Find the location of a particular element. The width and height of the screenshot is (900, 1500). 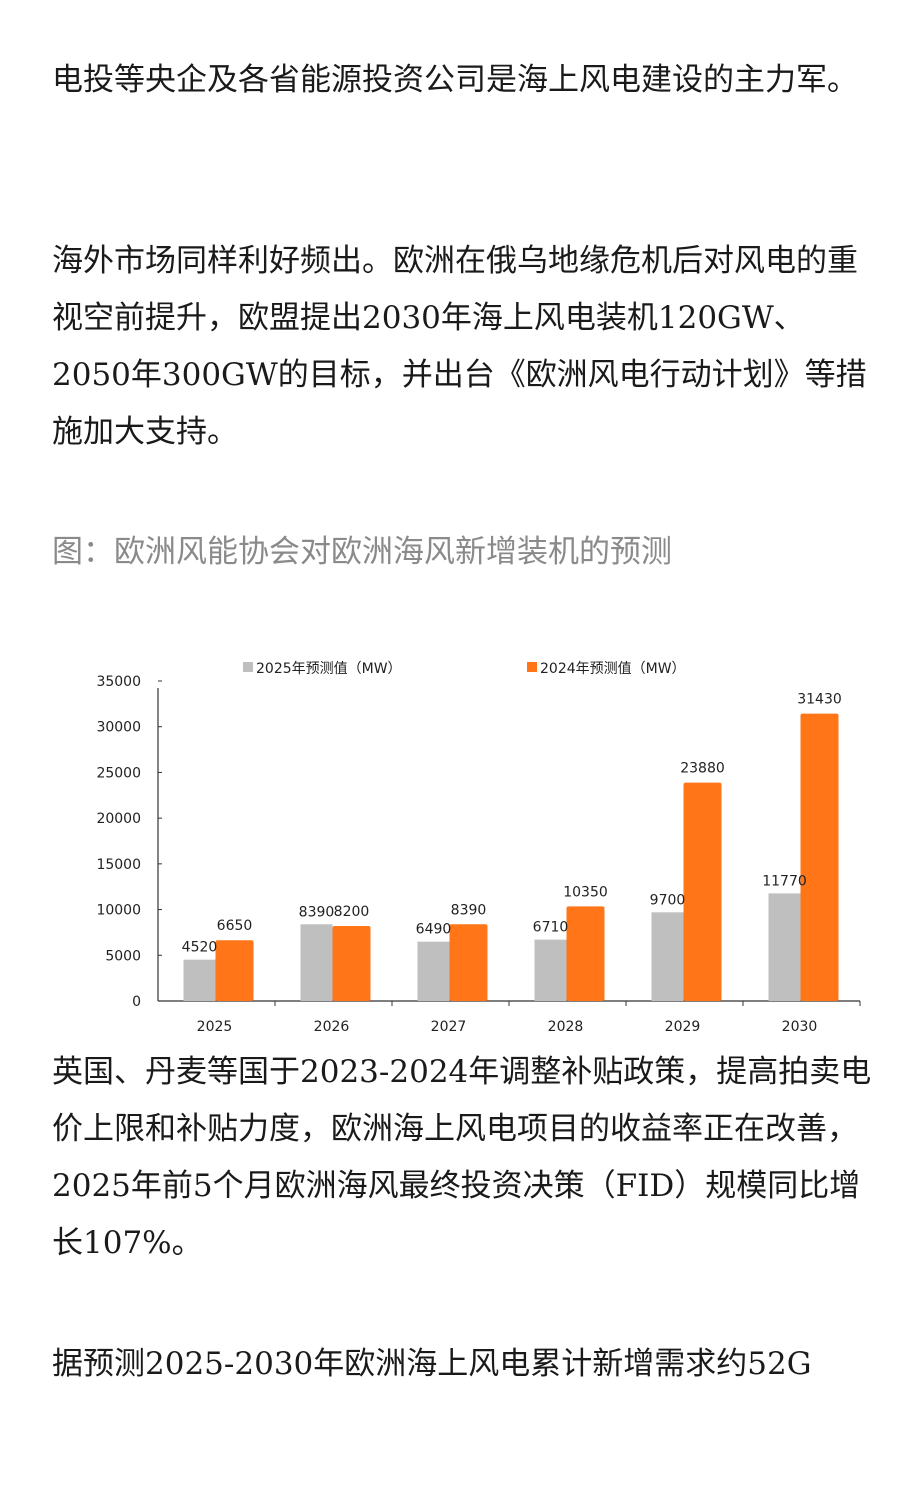

x-tick-label: 2029 is located at coordinates (683, 1027).